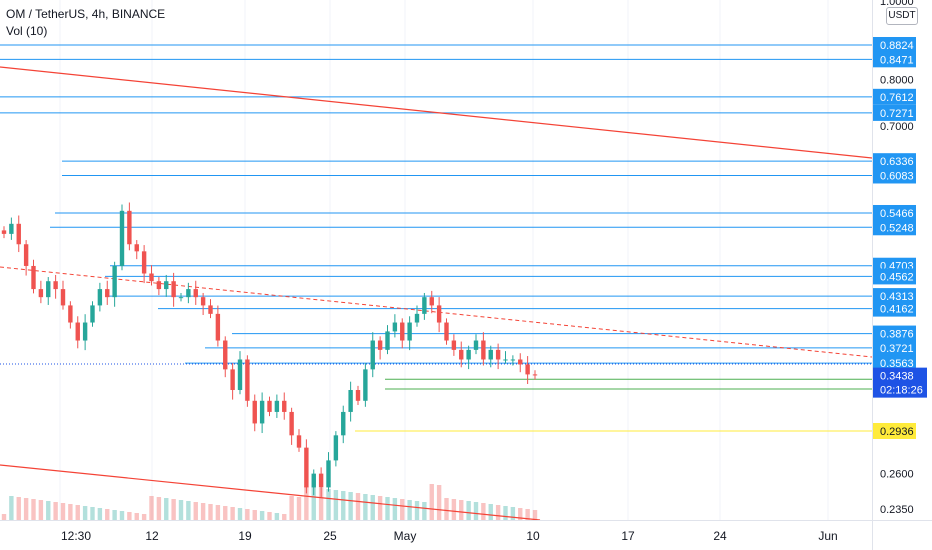  I want to click on level-price-label: 0.7612, so click(897, 98).